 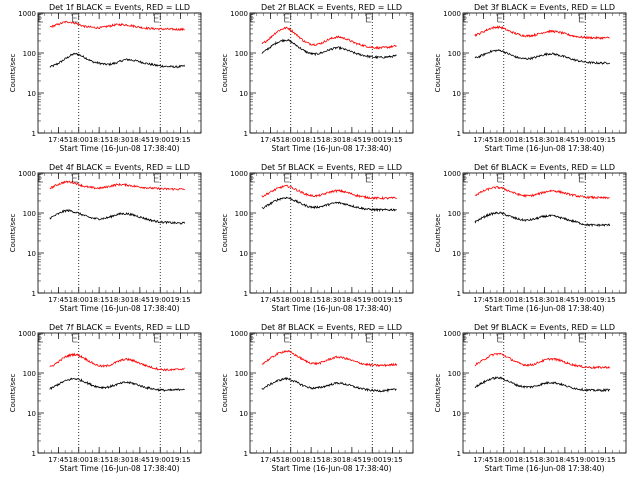 What do you see at coordinates (544, 7) in the screenshot?
I see `panel-title: Det 3f BLACK = Events, RED = LLD` at bounding box center [544, 7].